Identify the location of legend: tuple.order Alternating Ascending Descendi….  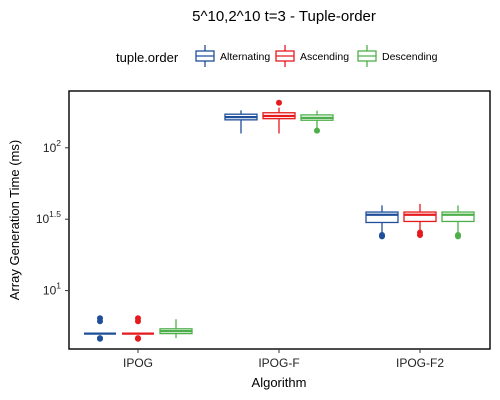
(277, 56).